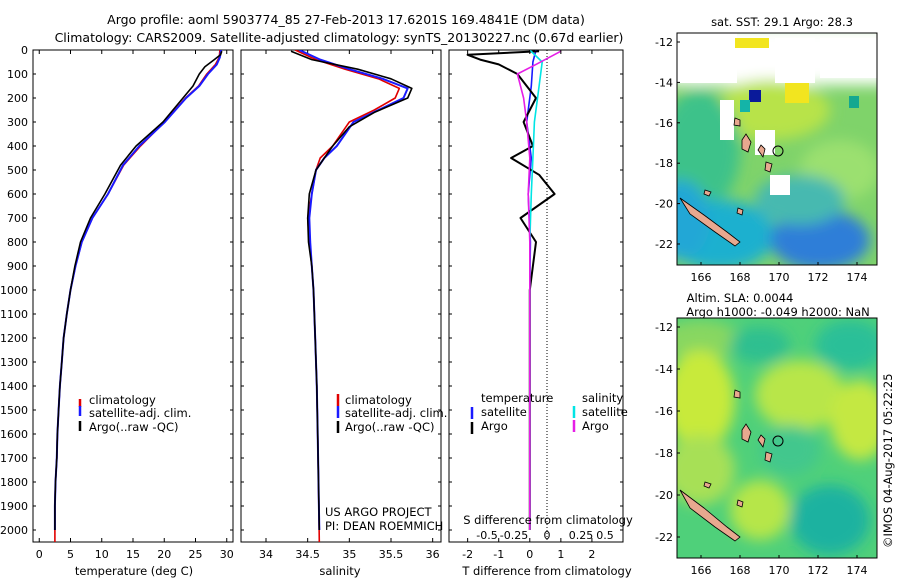 The image size is (900, 580). What do you see at coordinates (777, 149) in the screenshot?
I see `sst-map-field` at bounding box center [777, 149].